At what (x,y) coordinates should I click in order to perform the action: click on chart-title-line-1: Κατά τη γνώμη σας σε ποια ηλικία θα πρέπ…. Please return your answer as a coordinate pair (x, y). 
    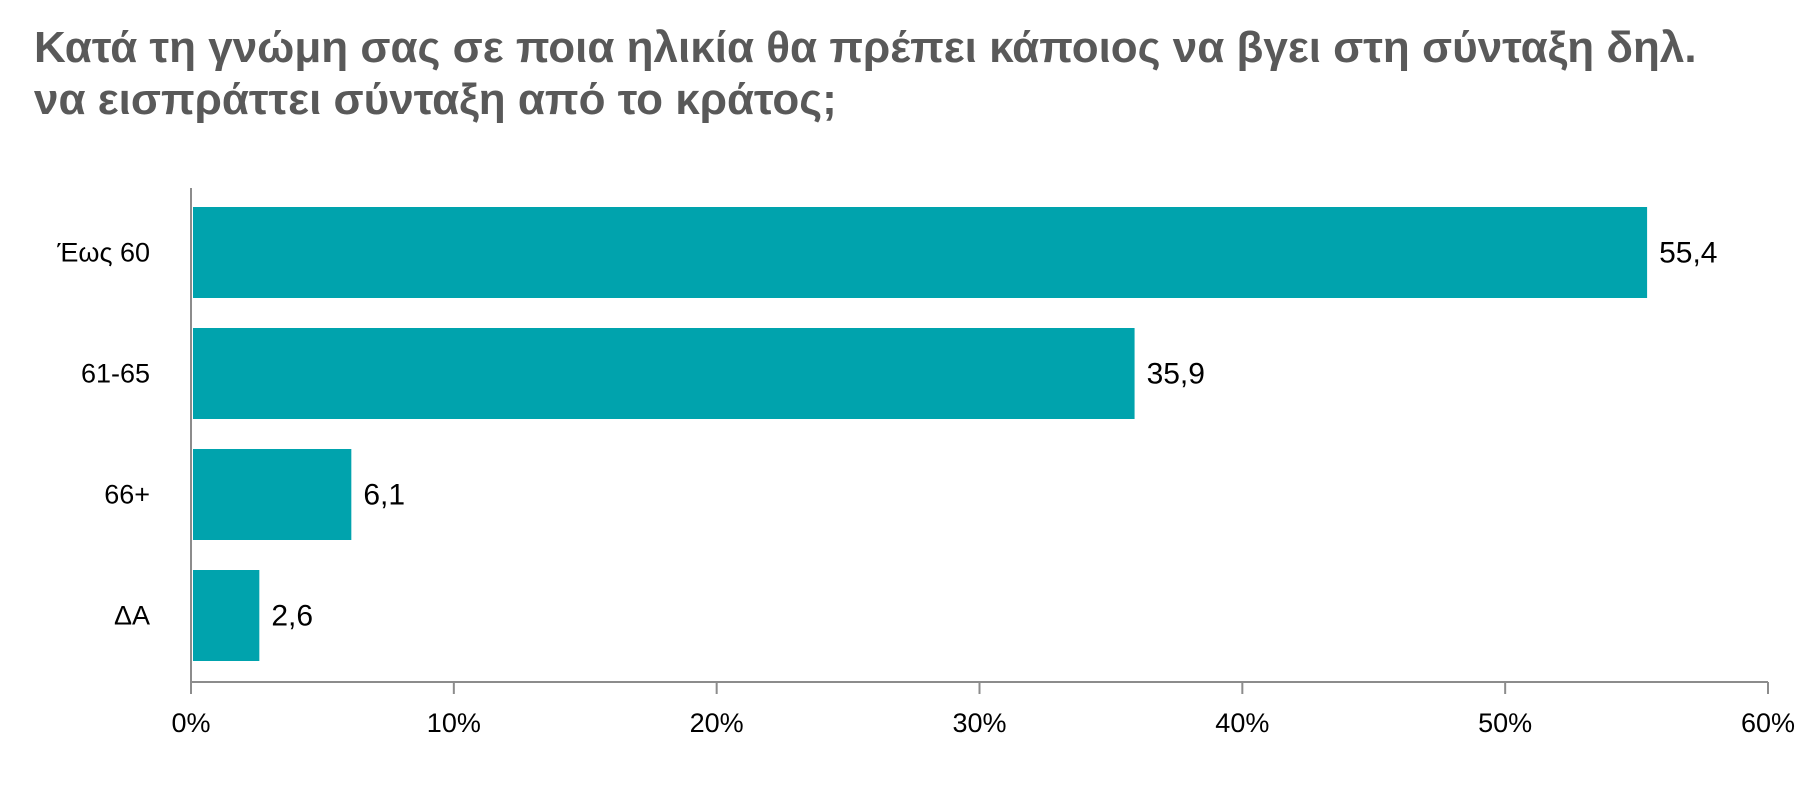
    Looking at the image, I should click on (865, 47).